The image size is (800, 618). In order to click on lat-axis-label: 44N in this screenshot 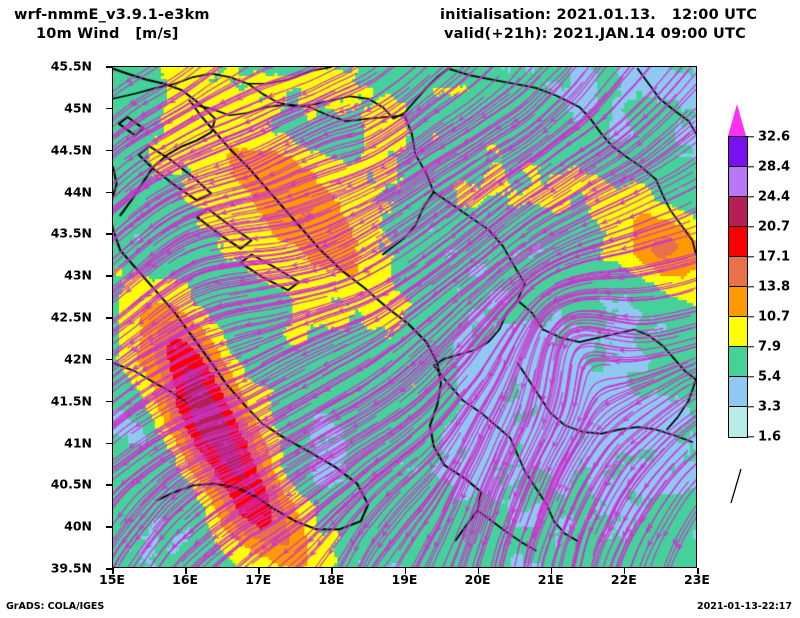, I will do `click(78, 191)`.